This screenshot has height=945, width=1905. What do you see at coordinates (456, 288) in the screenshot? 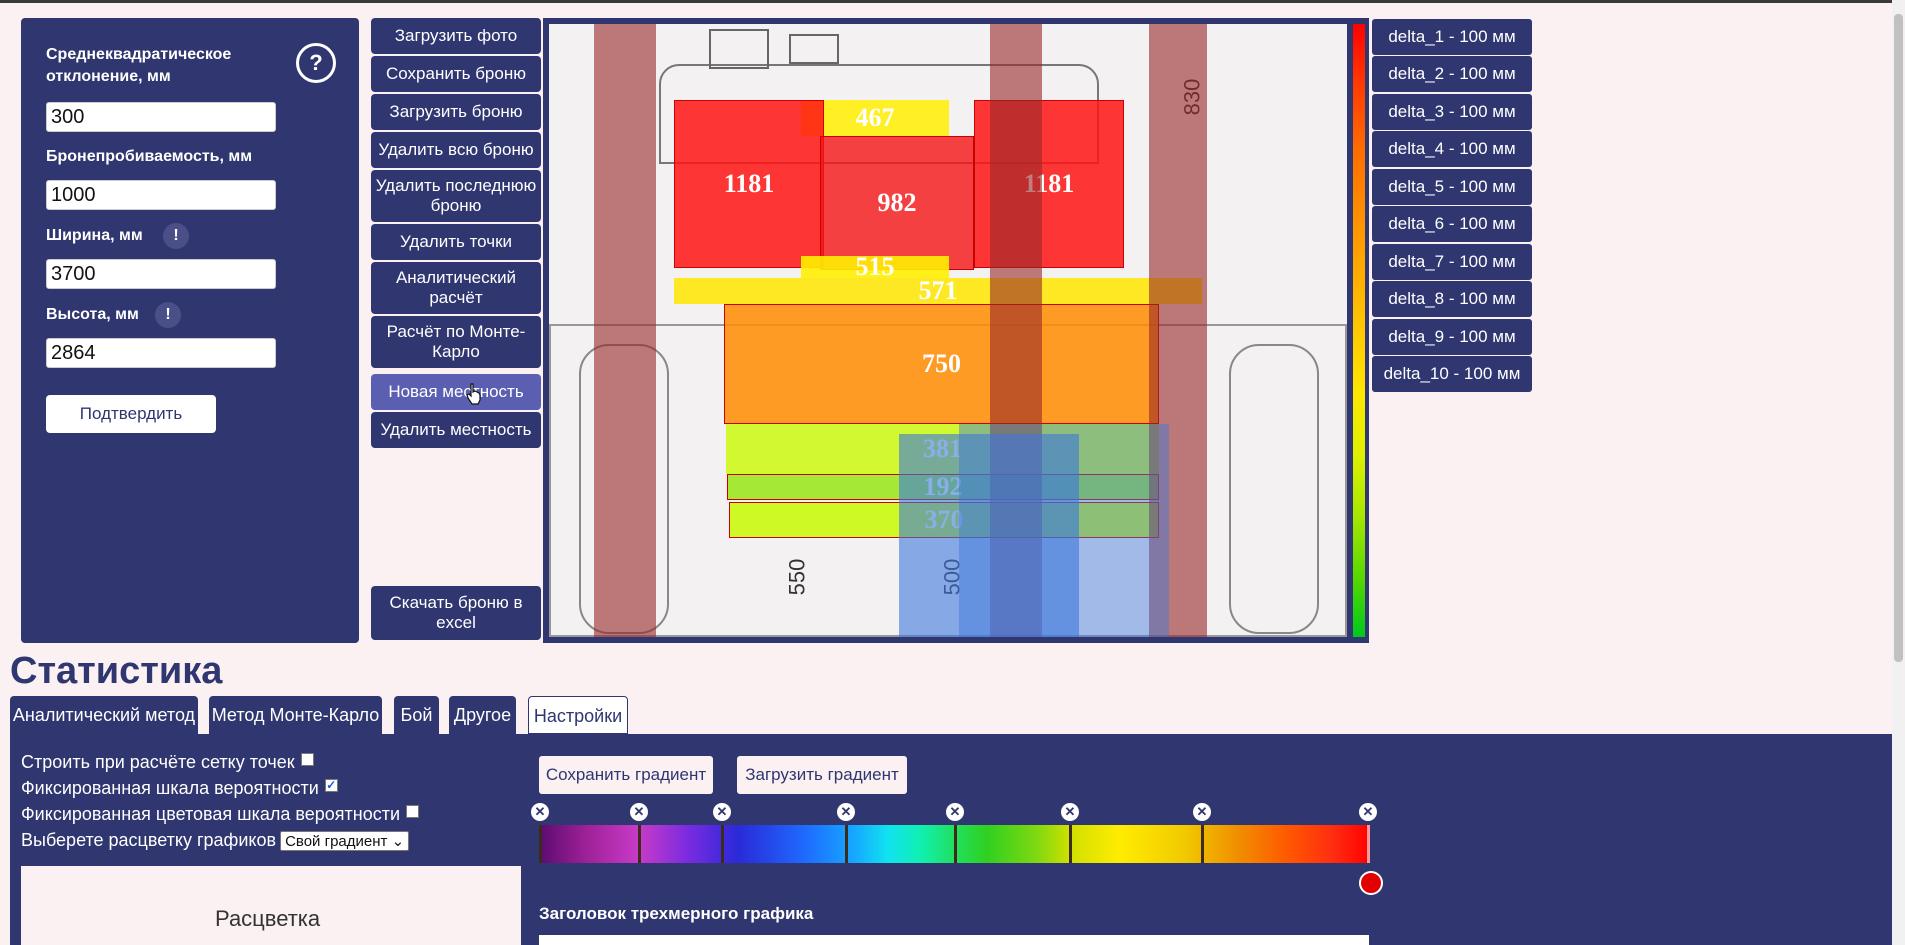
I see `analytic-calc-button: Аналитический расчёт` at bounding box center [456, 288].